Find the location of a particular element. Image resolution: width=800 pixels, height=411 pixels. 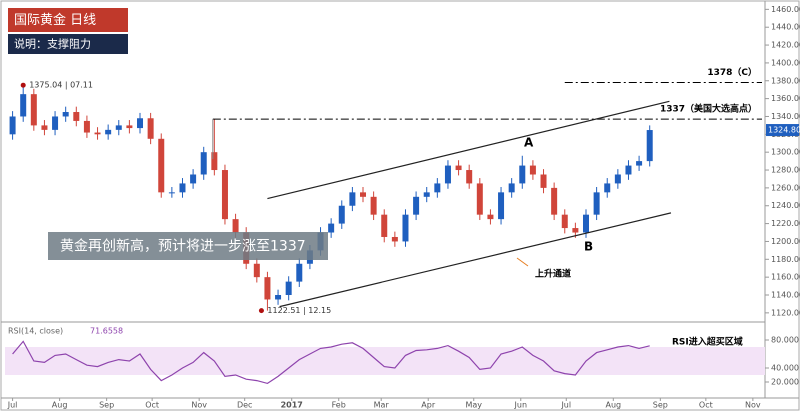

rsi-title: RSI(14, close) is located at coordinates (35, 331).